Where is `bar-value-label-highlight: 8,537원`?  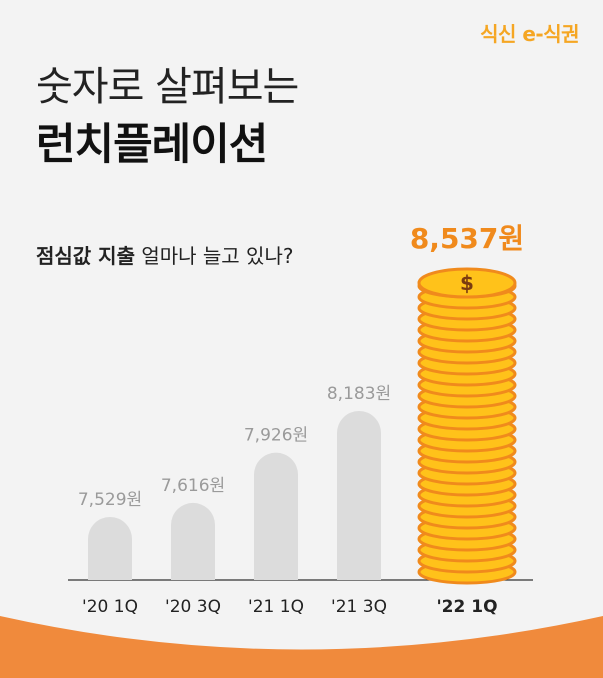
bar-value-label-highlight: 8,537원 is located at coordinates (467, 238).